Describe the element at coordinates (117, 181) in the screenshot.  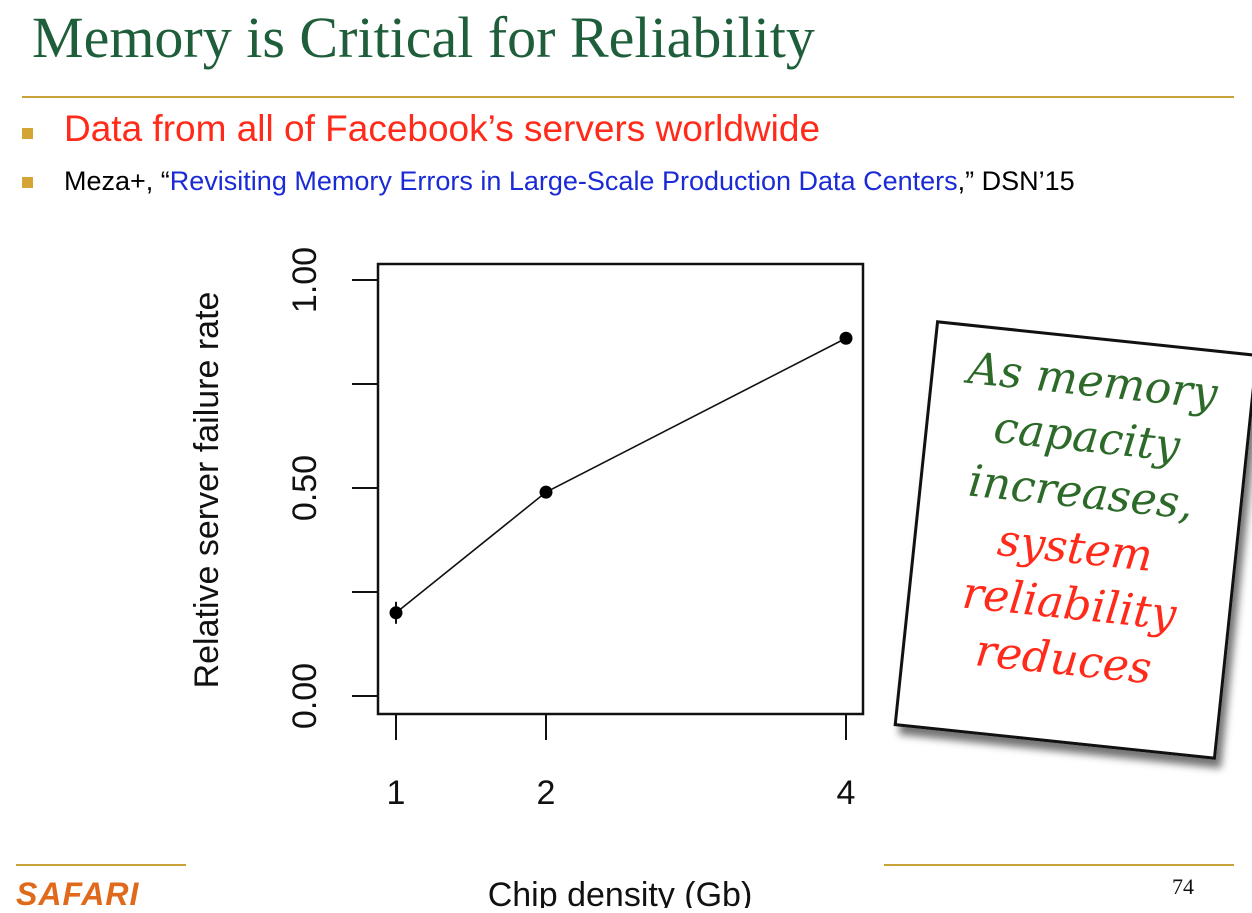
I see `citation-prefix: Meza+, “` at that location.